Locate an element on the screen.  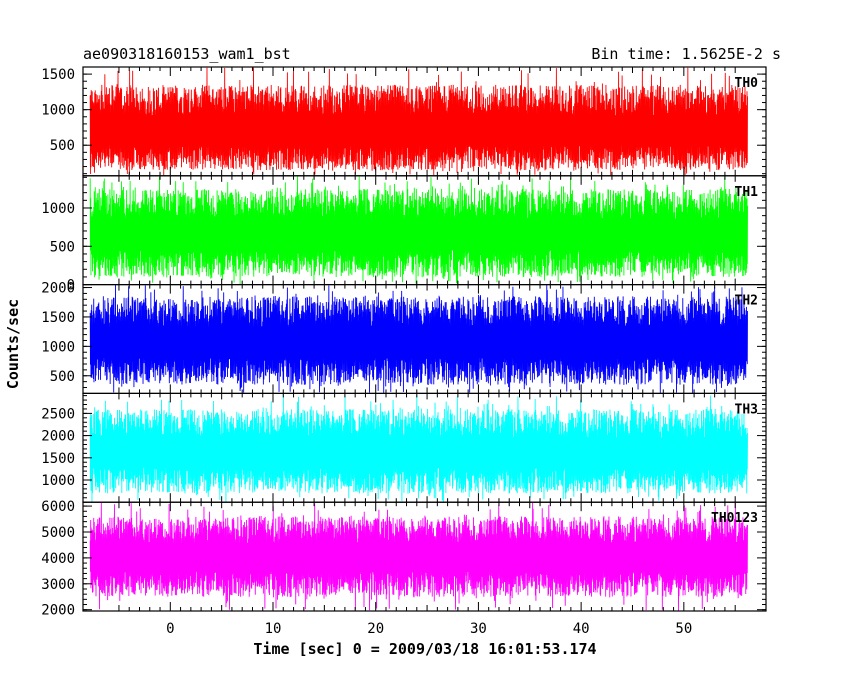
panel-th3: 1000 1500 2000 2500 TH3 is located at coordinates (404, 447).